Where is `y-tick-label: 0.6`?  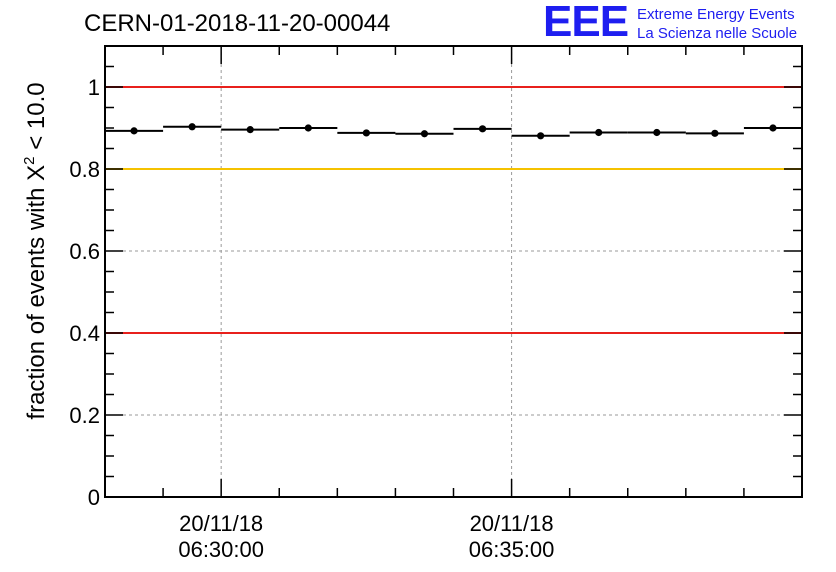
y-tick-label: 0.6 is located at coordinates (84, 251).